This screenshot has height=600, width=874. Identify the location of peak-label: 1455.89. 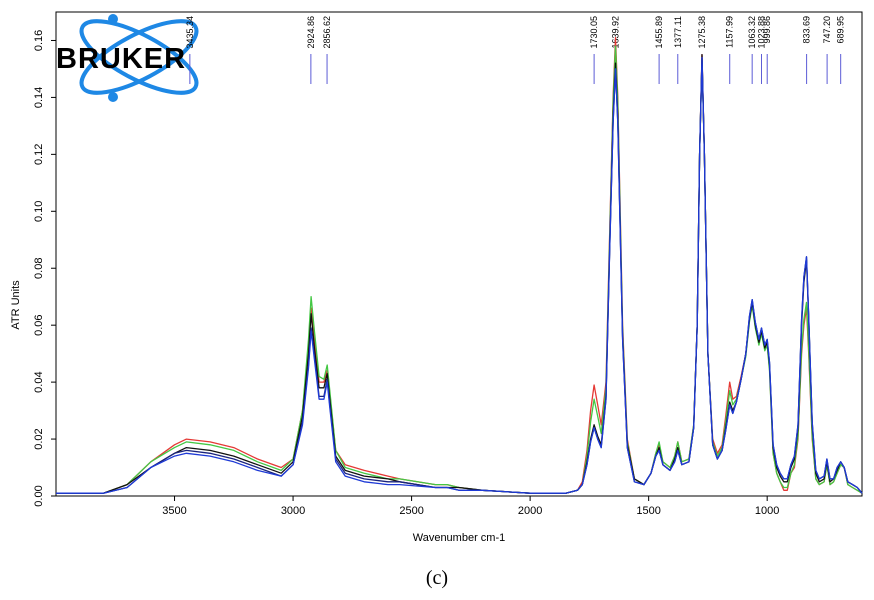
(659, 32).